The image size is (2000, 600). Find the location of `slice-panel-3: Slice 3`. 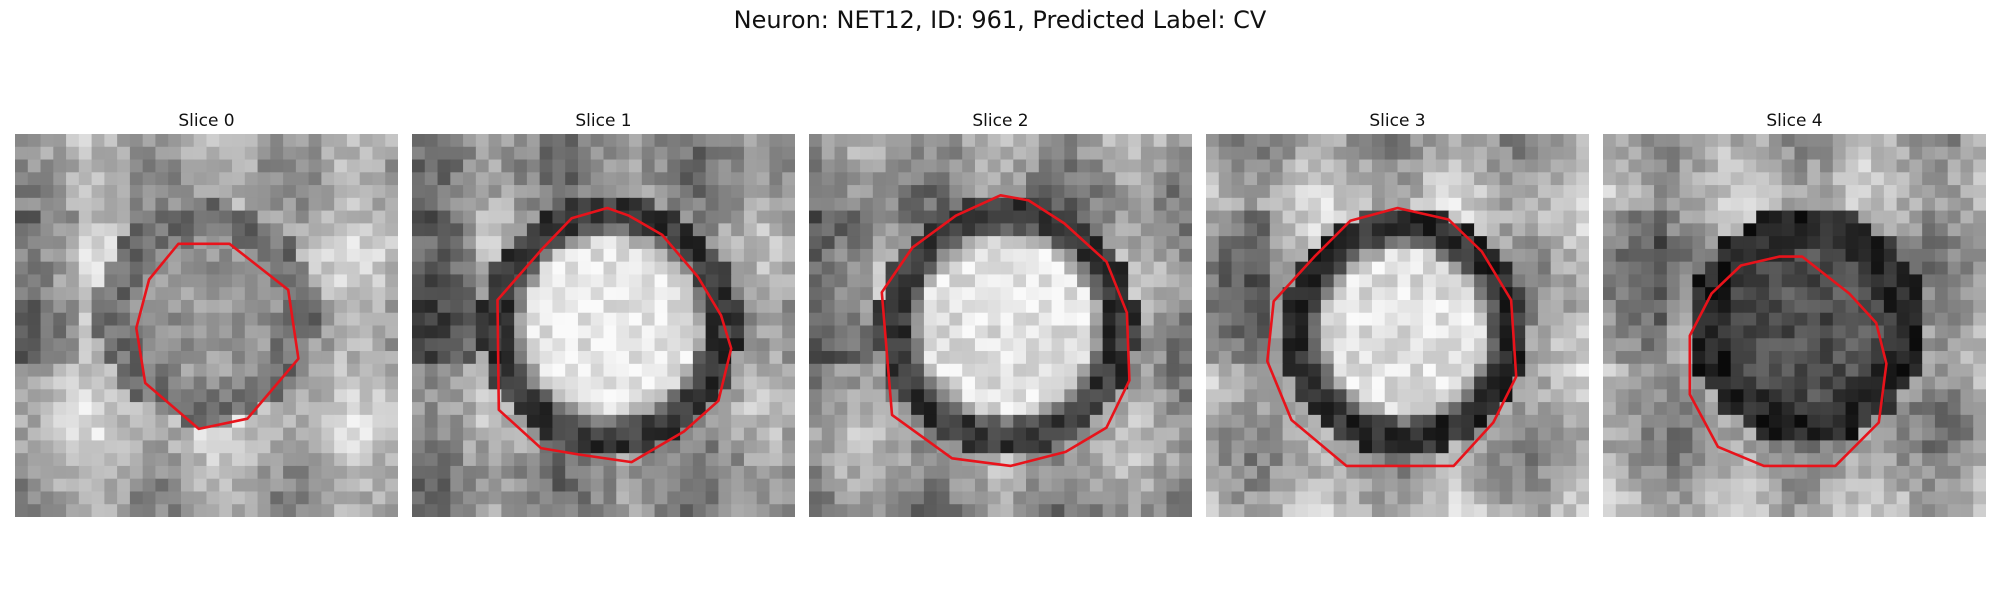

slice-panel-3: Slice 3 is located at coordinates (1397, 312).